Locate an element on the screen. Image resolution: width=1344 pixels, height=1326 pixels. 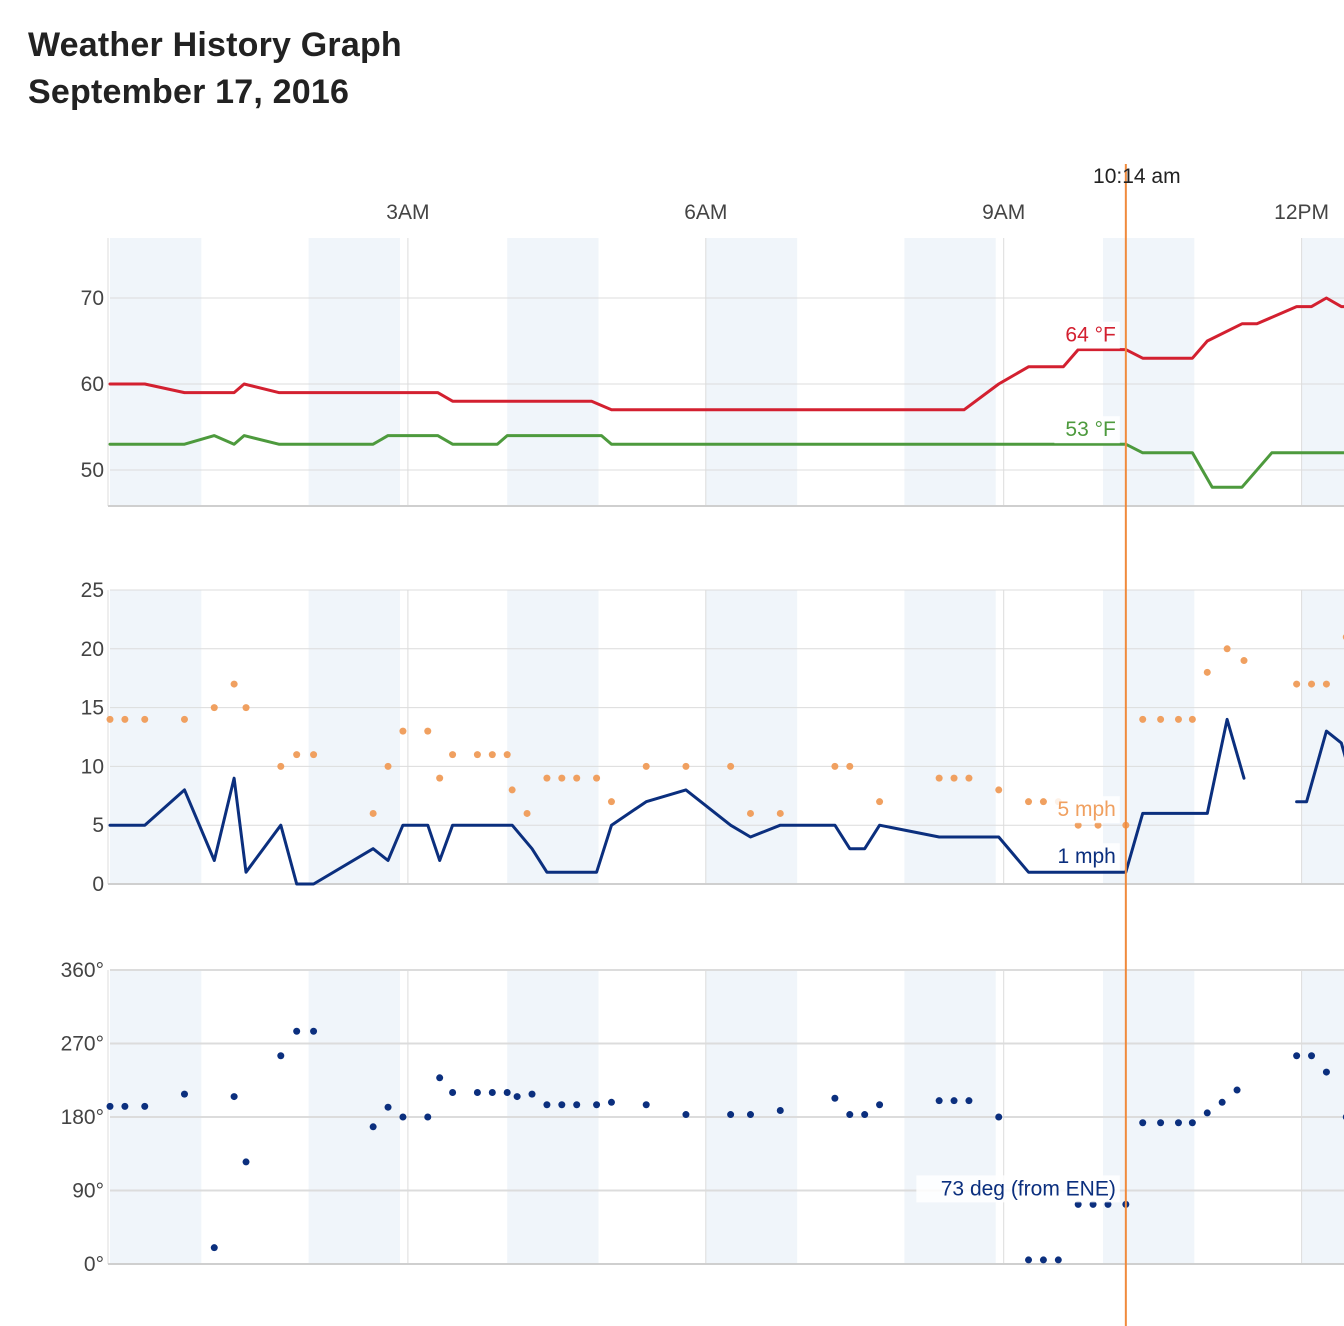
x-tick-label-9am: 9AM is located at coordinates (1003, 212).